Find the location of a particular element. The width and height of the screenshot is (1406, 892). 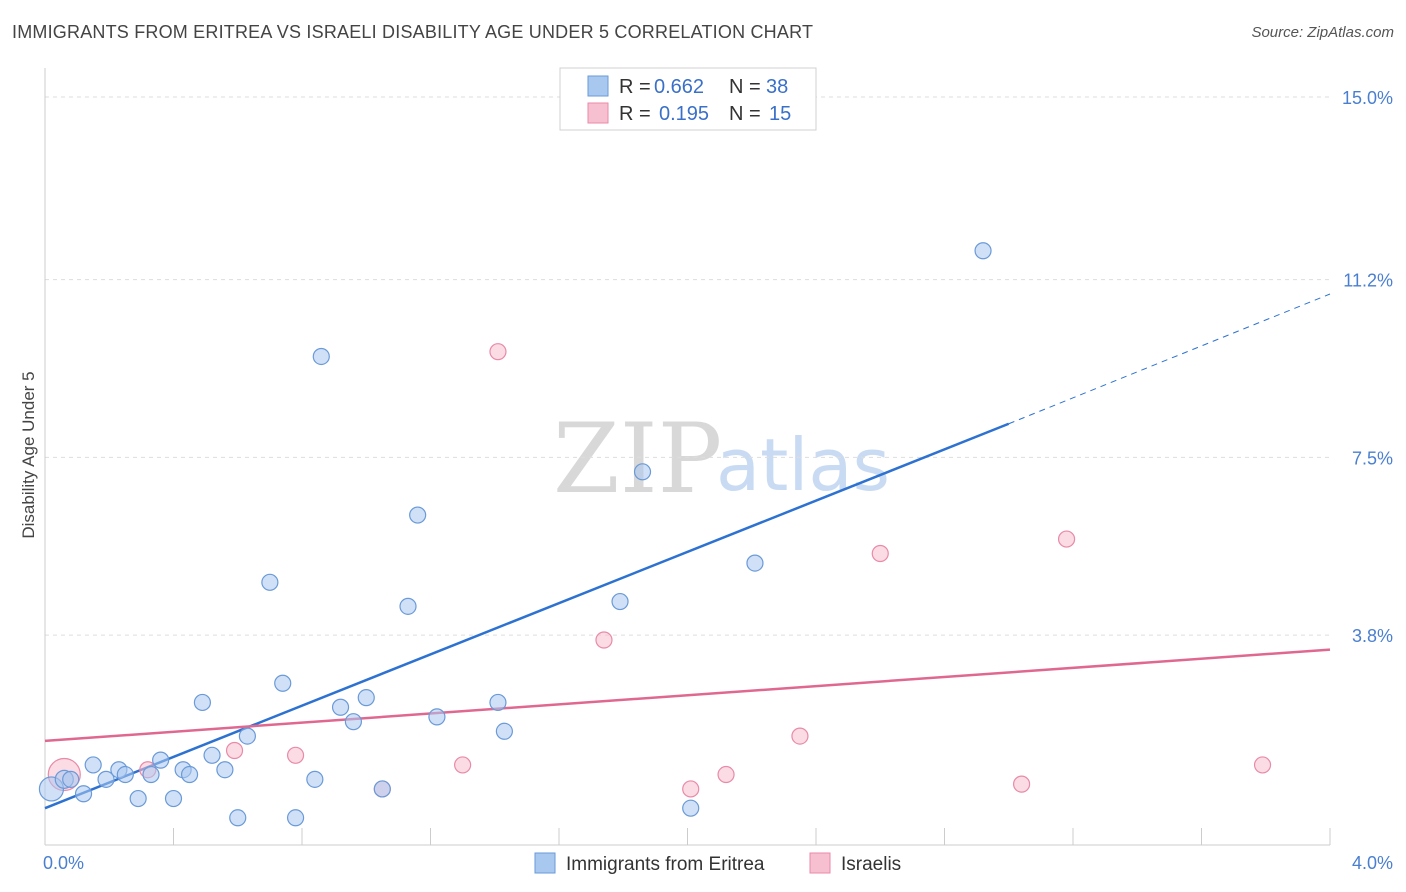

watermark-zip: ZIP is located at coordinates (637, 459).